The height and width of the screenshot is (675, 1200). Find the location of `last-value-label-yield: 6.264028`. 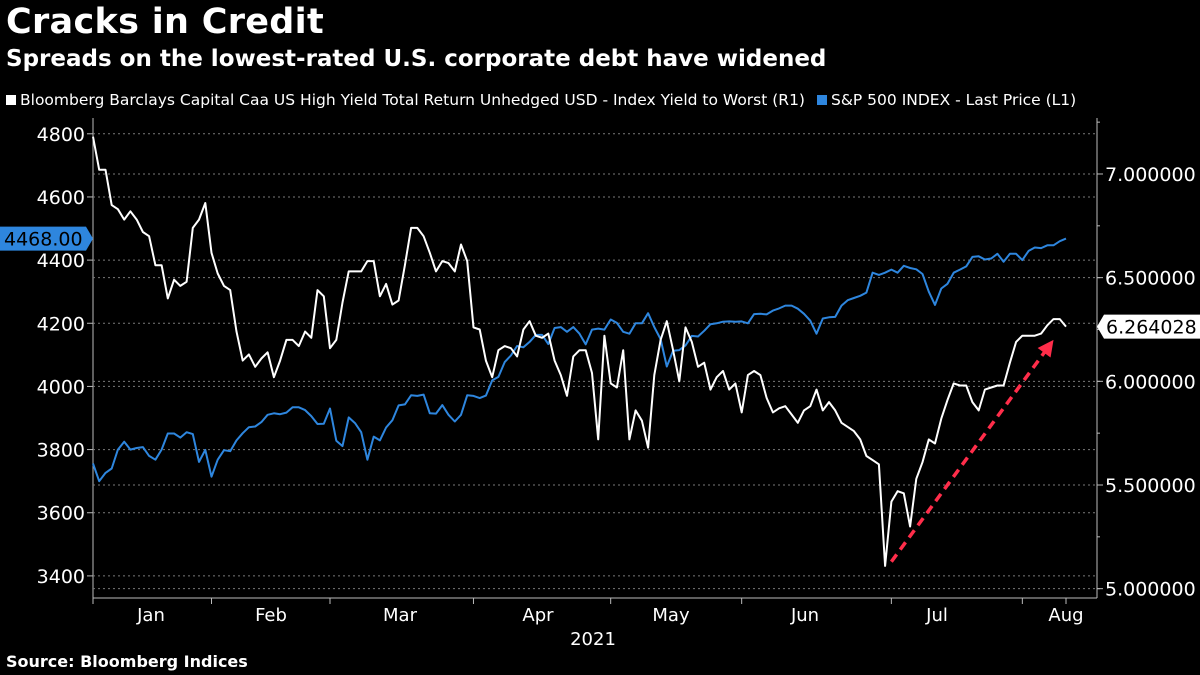

last-value-label-yield: 6.264028 is located at coordinates (1151, 328).